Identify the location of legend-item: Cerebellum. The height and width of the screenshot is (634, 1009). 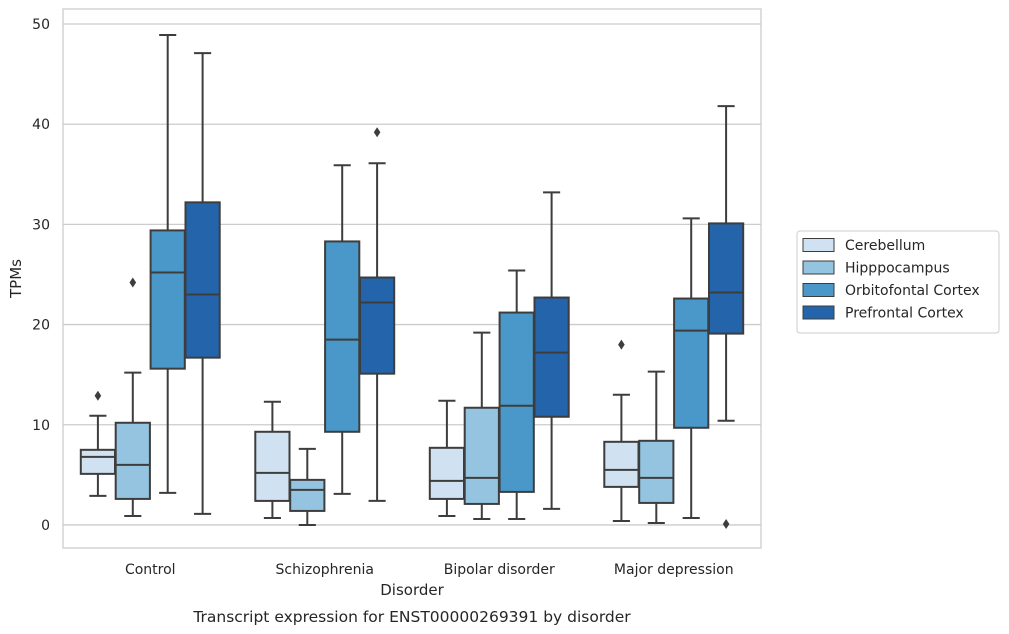
(863, 246).